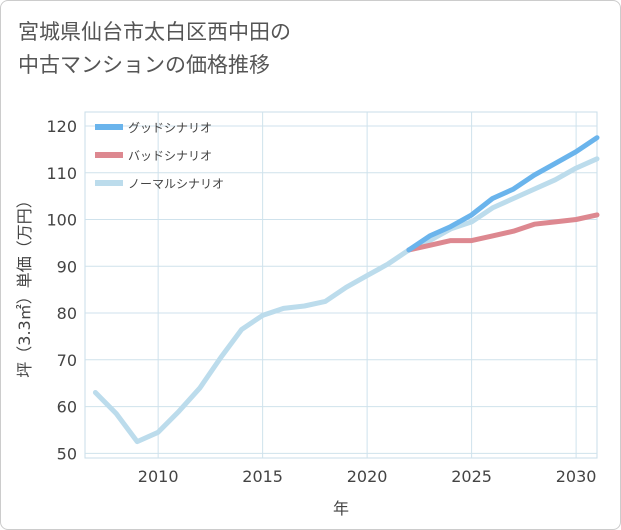  Describe the element at coordinates (144, 65) in the screenshot. I see `chart-title-line2: 中古マンションの価格推移` at that location.